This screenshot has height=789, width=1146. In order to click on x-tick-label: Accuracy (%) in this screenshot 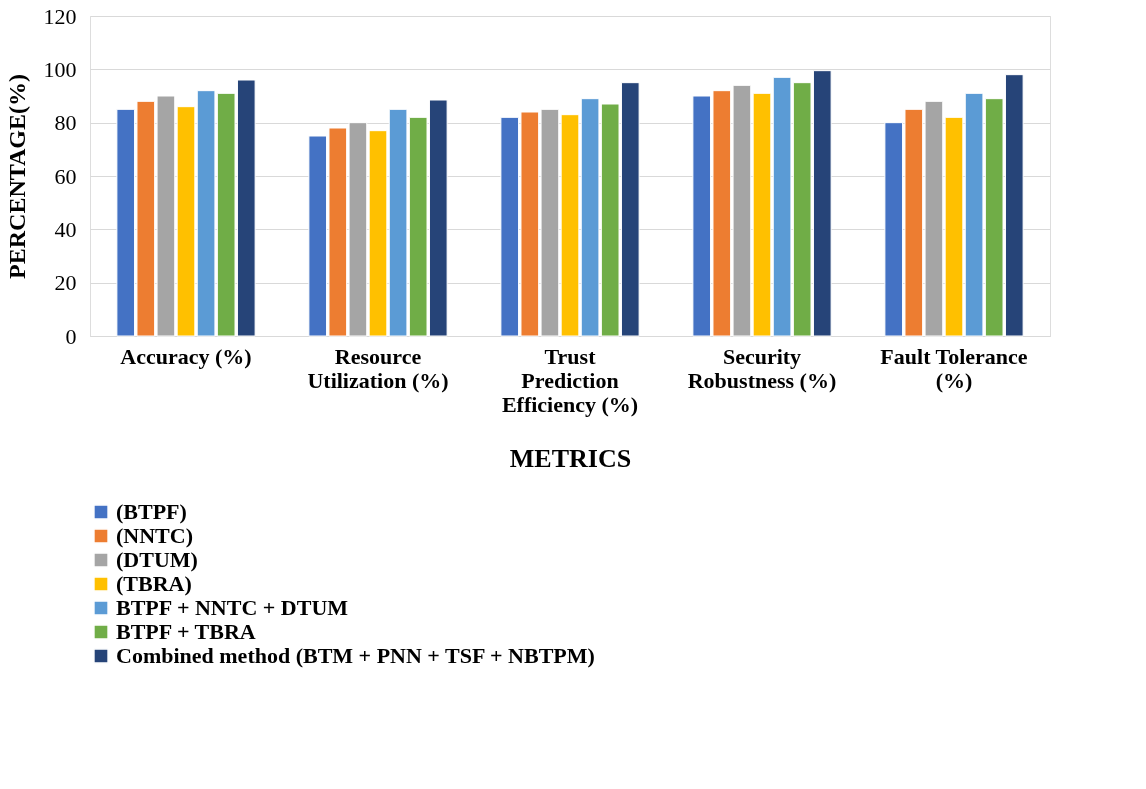, I will do `click(186, 356)`.